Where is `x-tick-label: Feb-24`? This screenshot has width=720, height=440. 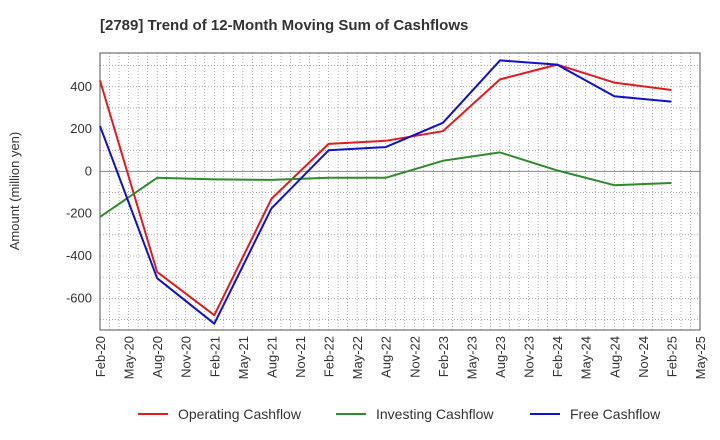
x-tick-label: Feb-24 is located at coordinates (557, 356).